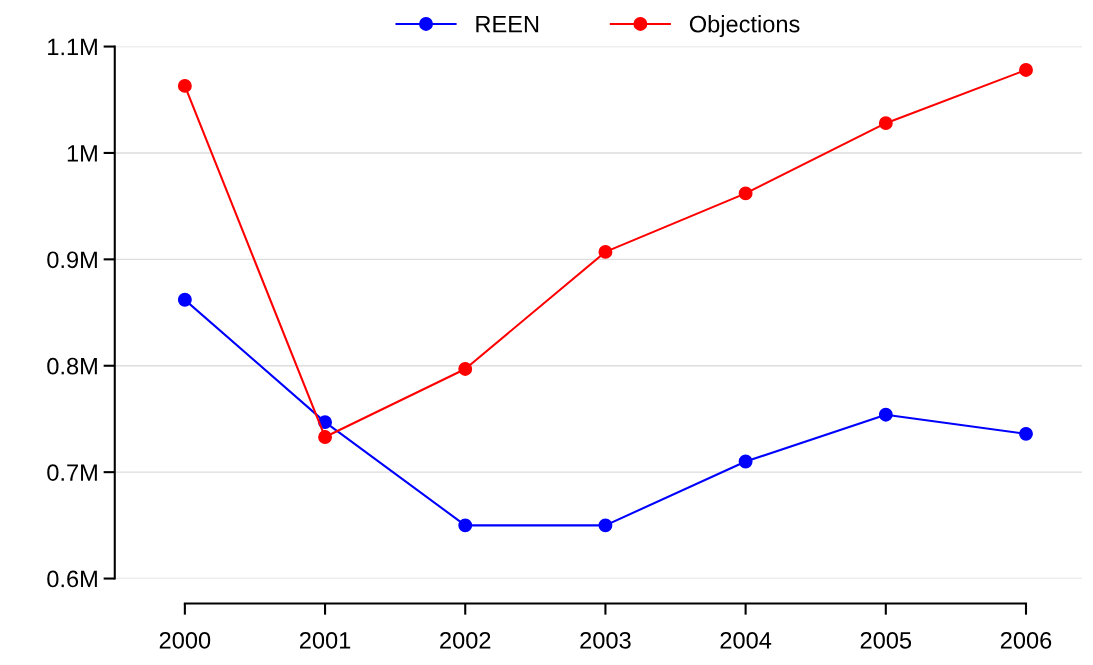 Image resolution: width=1093 pixels, height=665 pixels. I want to click on x-tick-label: 2000, so click(185, 640).